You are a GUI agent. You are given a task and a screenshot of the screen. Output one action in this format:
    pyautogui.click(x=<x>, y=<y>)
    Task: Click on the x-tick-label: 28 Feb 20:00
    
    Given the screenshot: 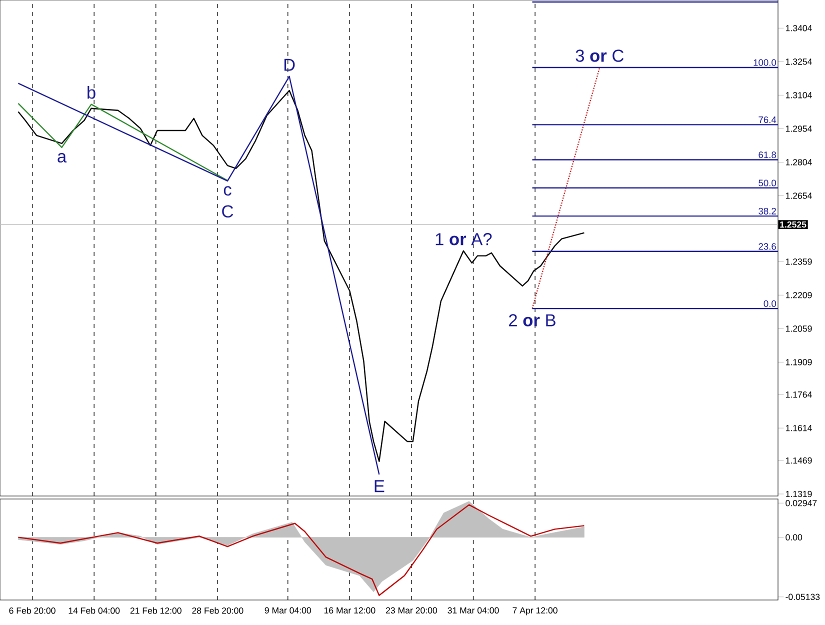 What is the action you would take?
    pyautogui.click(x=218, y=610)
    